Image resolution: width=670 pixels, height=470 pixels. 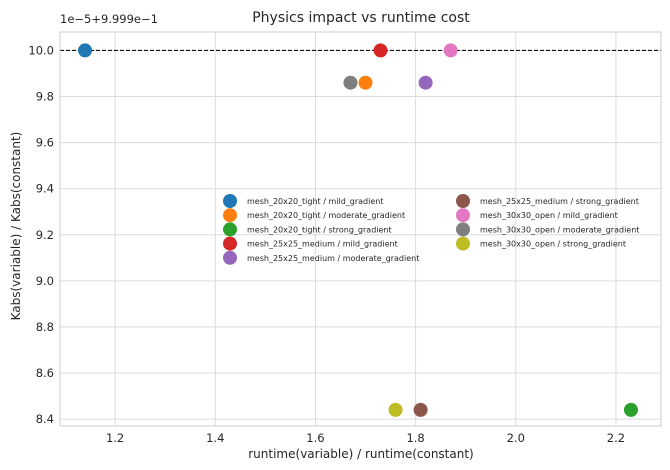 I want to click on legend-label: mesh_30x30_open / mild_gradient, so click(x=549, y=215).